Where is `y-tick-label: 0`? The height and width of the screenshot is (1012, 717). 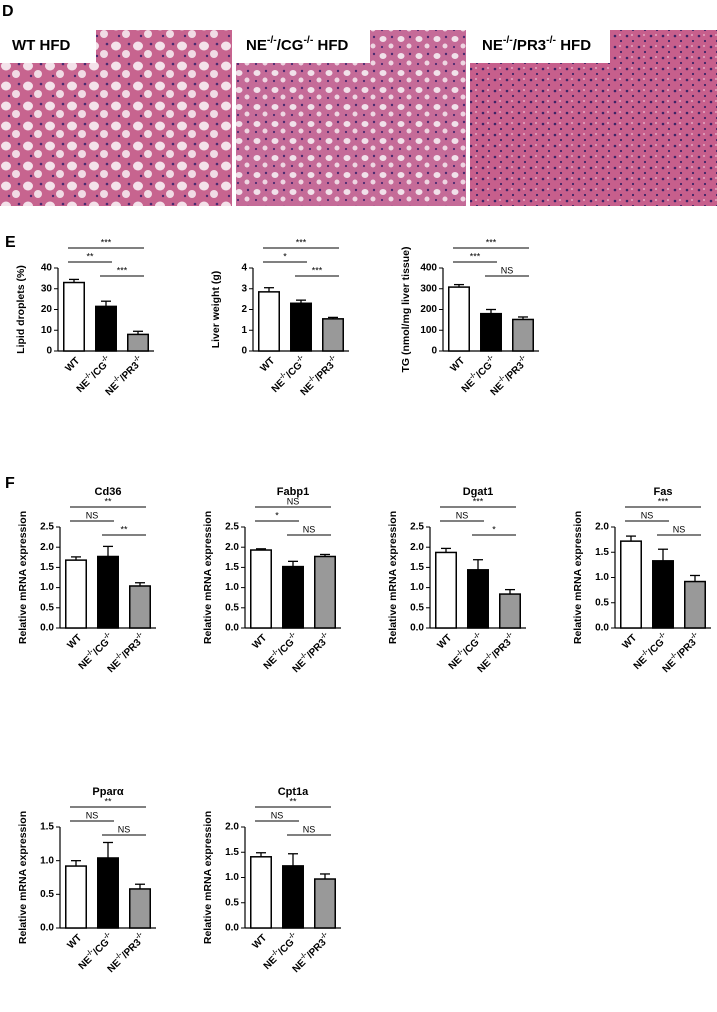 y-tick-label: 0 is located at coordinates (434, 351).